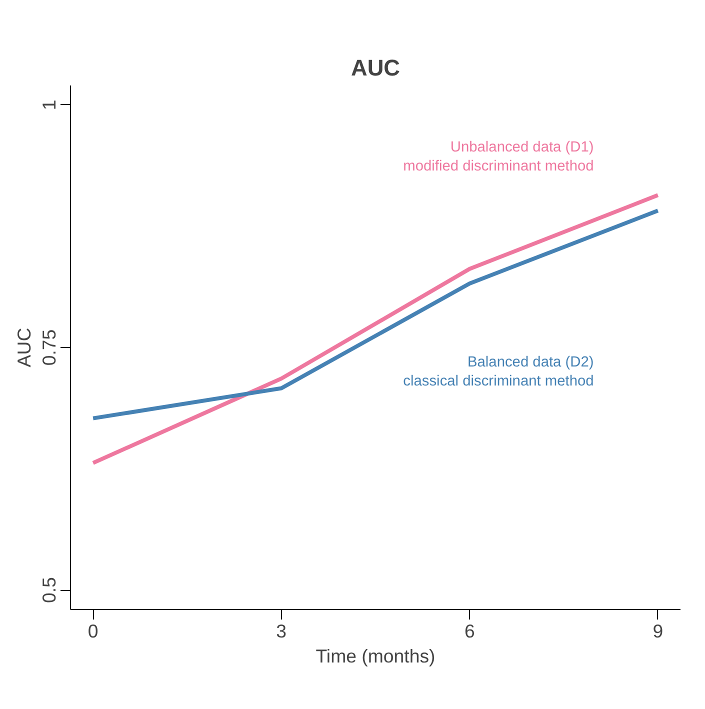 This screenshot has height=709, width=705. I want to click on y-tick-label: 1, so click(49, 105).